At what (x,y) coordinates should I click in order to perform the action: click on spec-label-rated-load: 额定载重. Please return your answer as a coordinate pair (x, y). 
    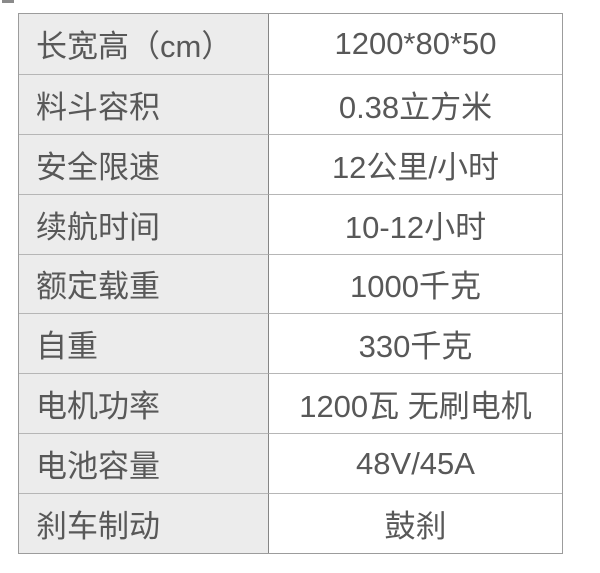
    Looking at the image, I should click on (143, 283).